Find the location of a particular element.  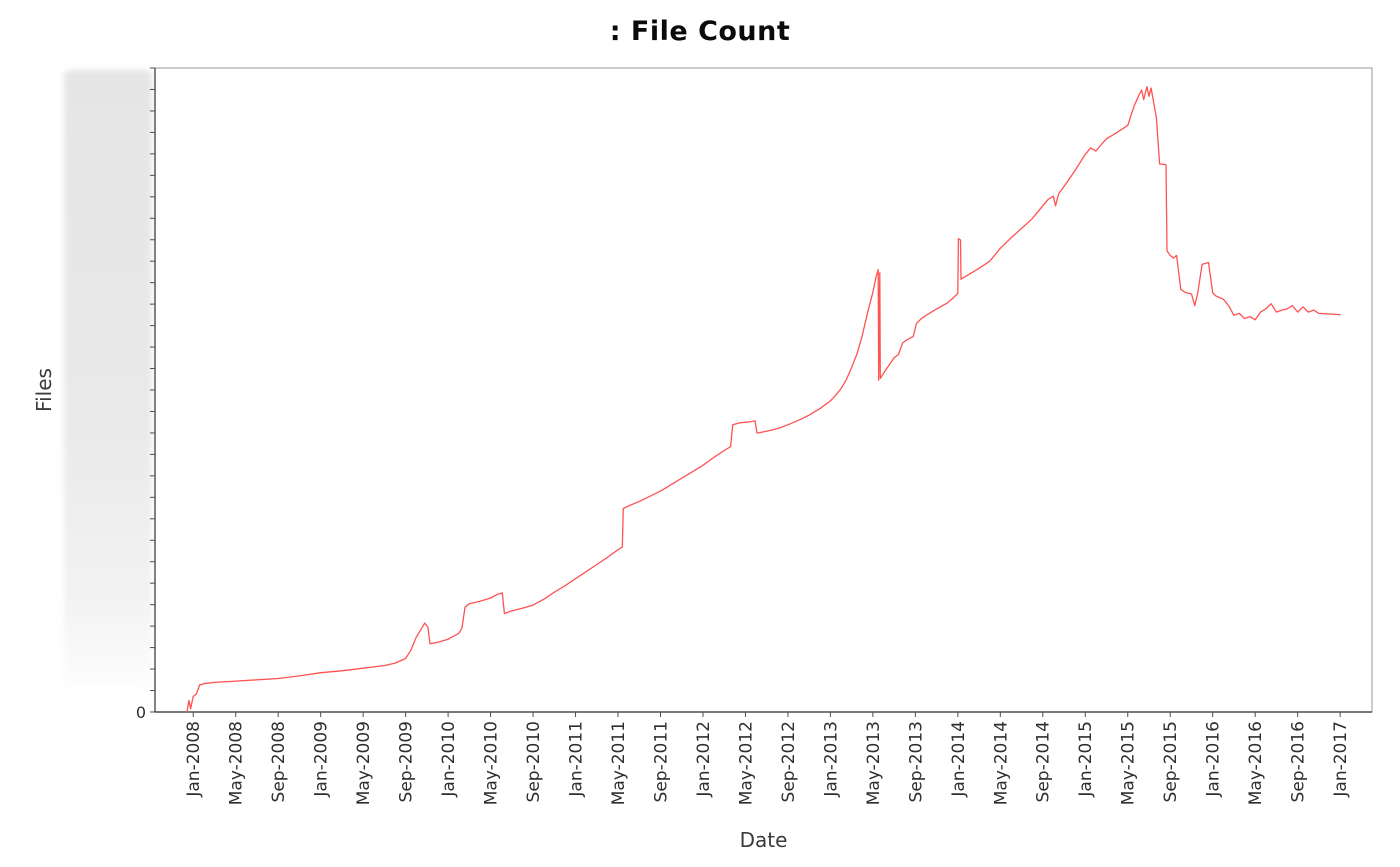

x-tick-label: Jan-2009 is located at coordinates (322, 759).